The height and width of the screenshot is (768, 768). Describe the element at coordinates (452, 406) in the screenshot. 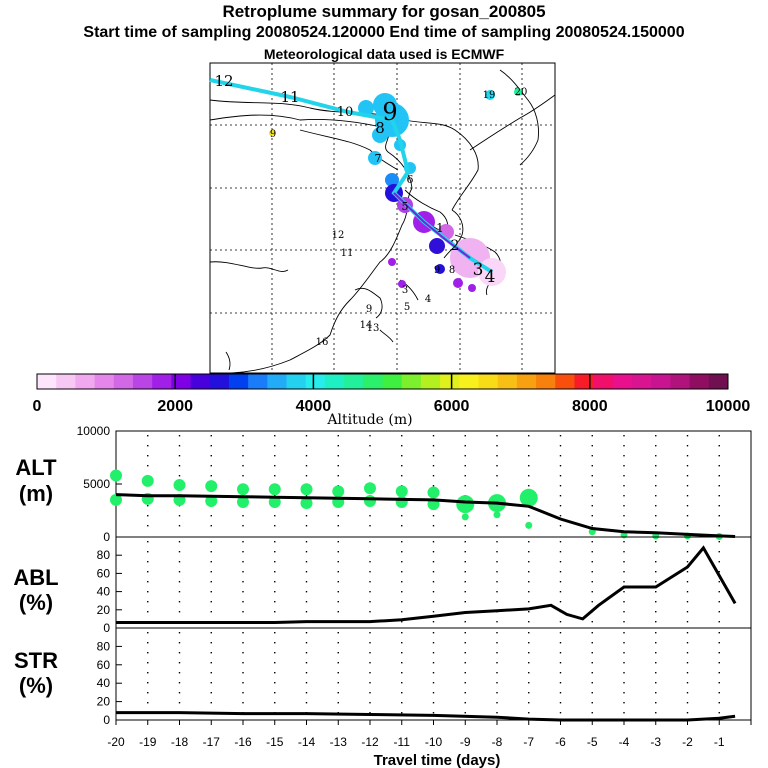

I see `colorbar-tick-label: 6000` at that location.